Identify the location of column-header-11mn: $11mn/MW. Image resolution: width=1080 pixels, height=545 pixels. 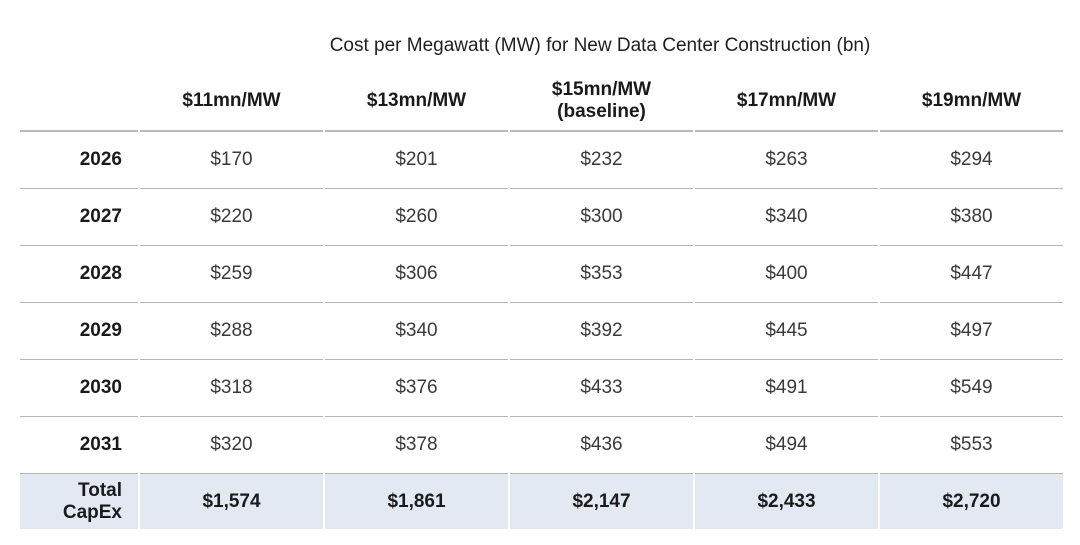
(231, 102).